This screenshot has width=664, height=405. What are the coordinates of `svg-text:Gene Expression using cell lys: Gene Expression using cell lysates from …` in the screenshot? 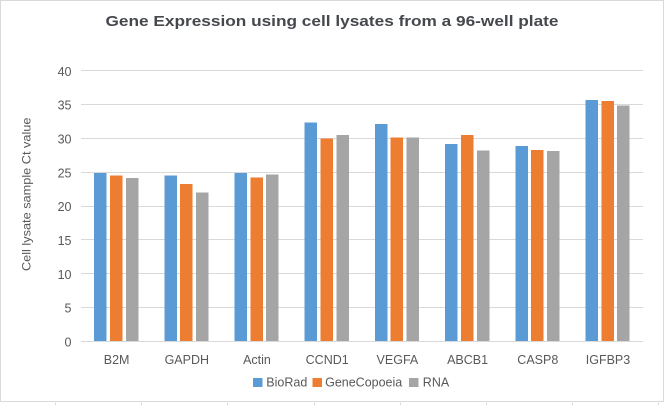 It's located at (332, 21).